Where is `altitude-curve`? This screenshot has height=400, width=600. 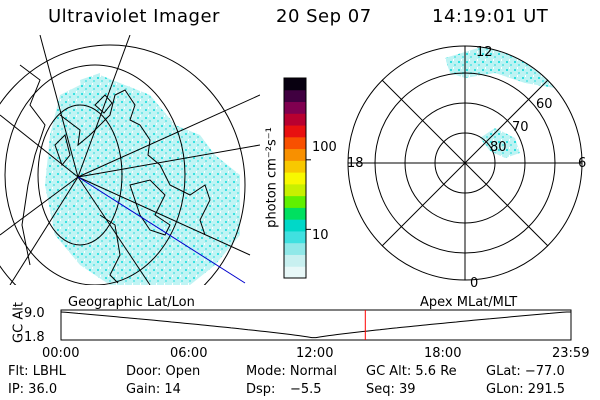 altitude-curve is located at coordinates (315, 325).